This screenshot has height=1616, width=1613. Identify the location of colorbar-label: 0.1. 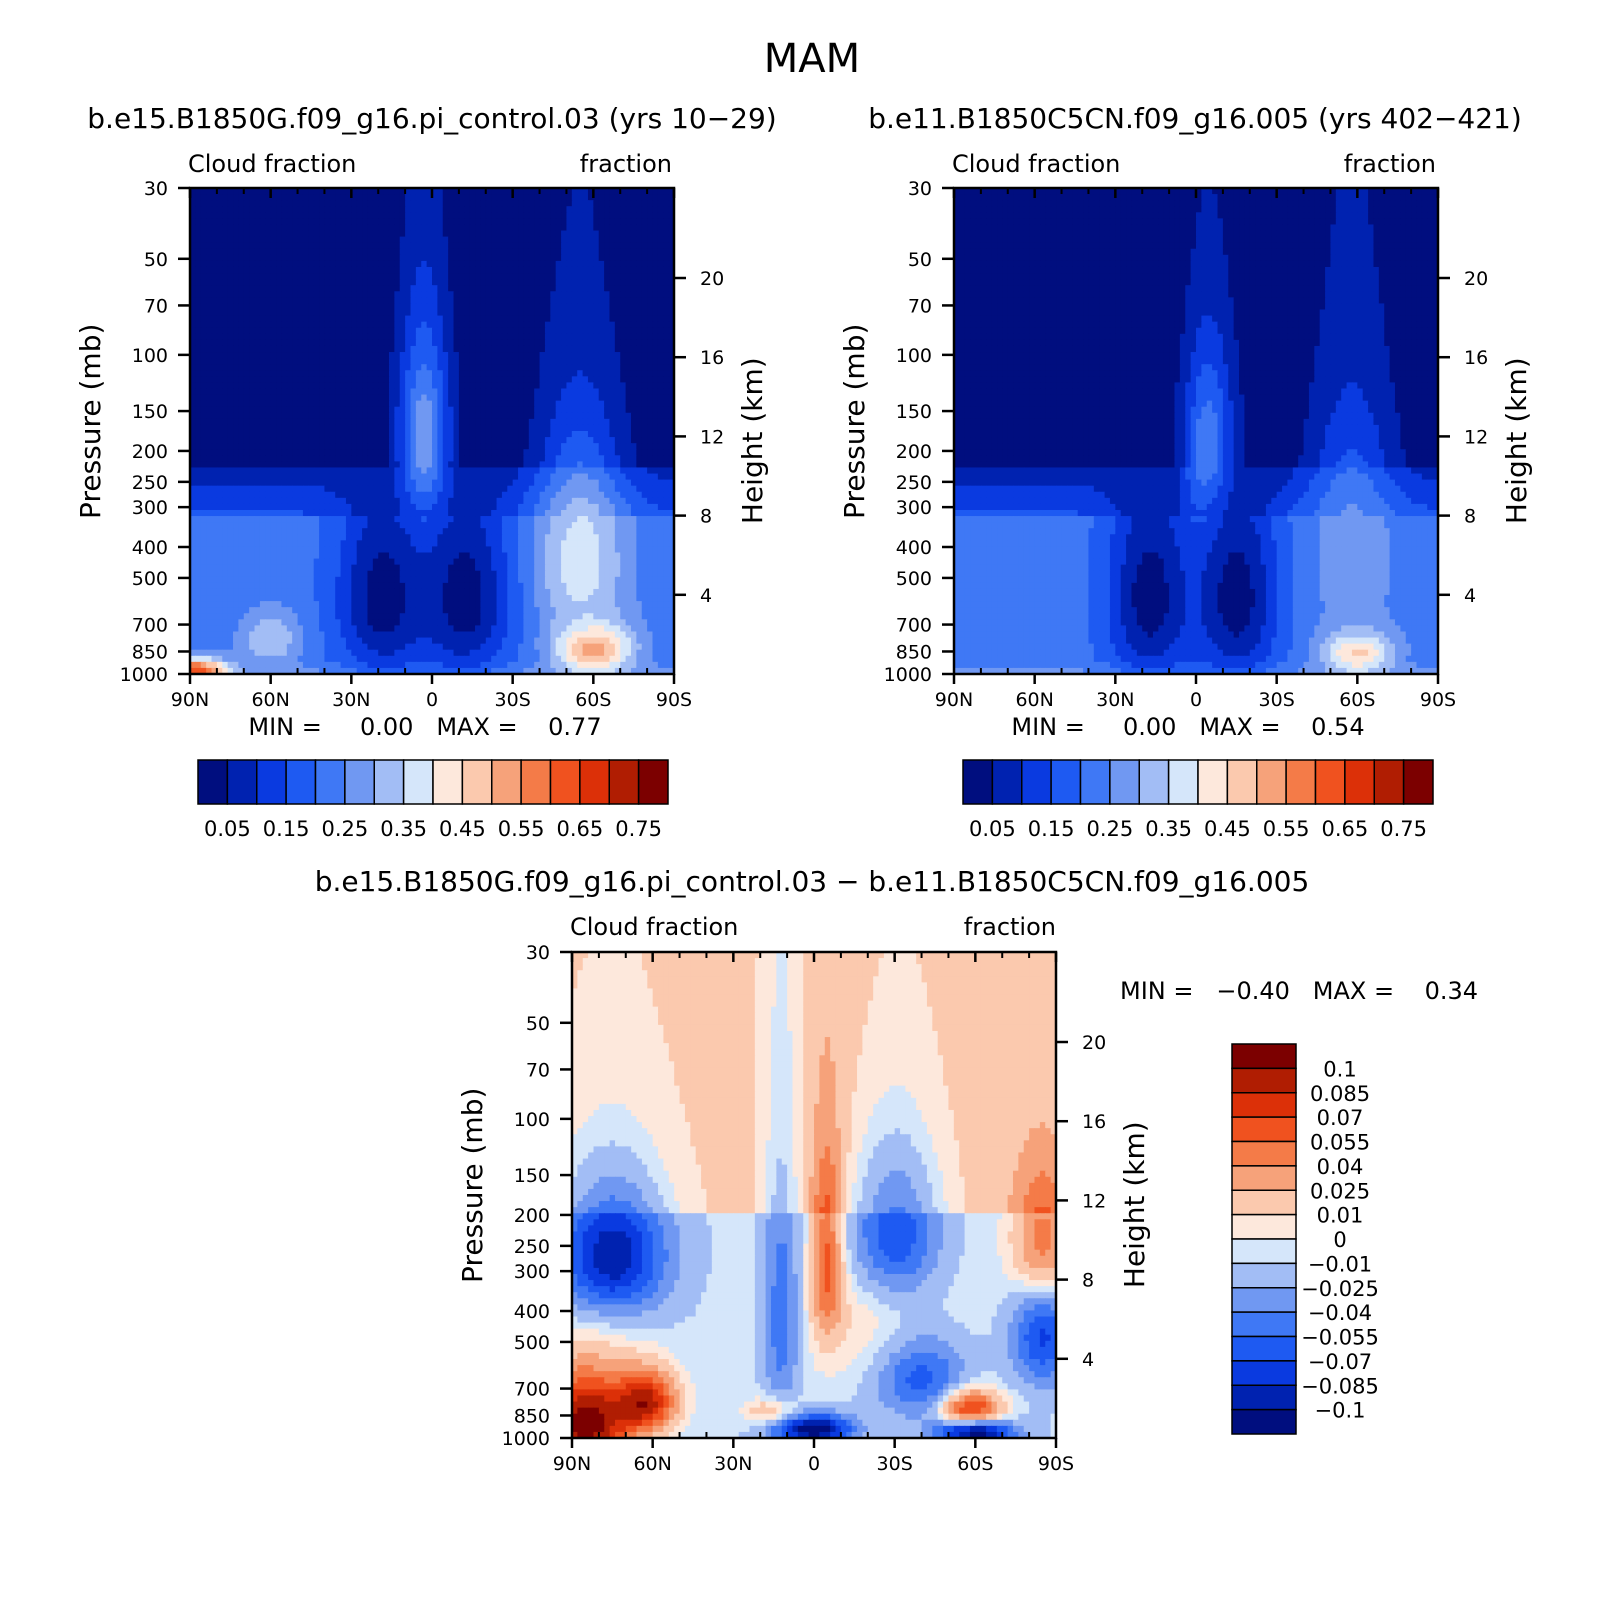
(1339, 1069).